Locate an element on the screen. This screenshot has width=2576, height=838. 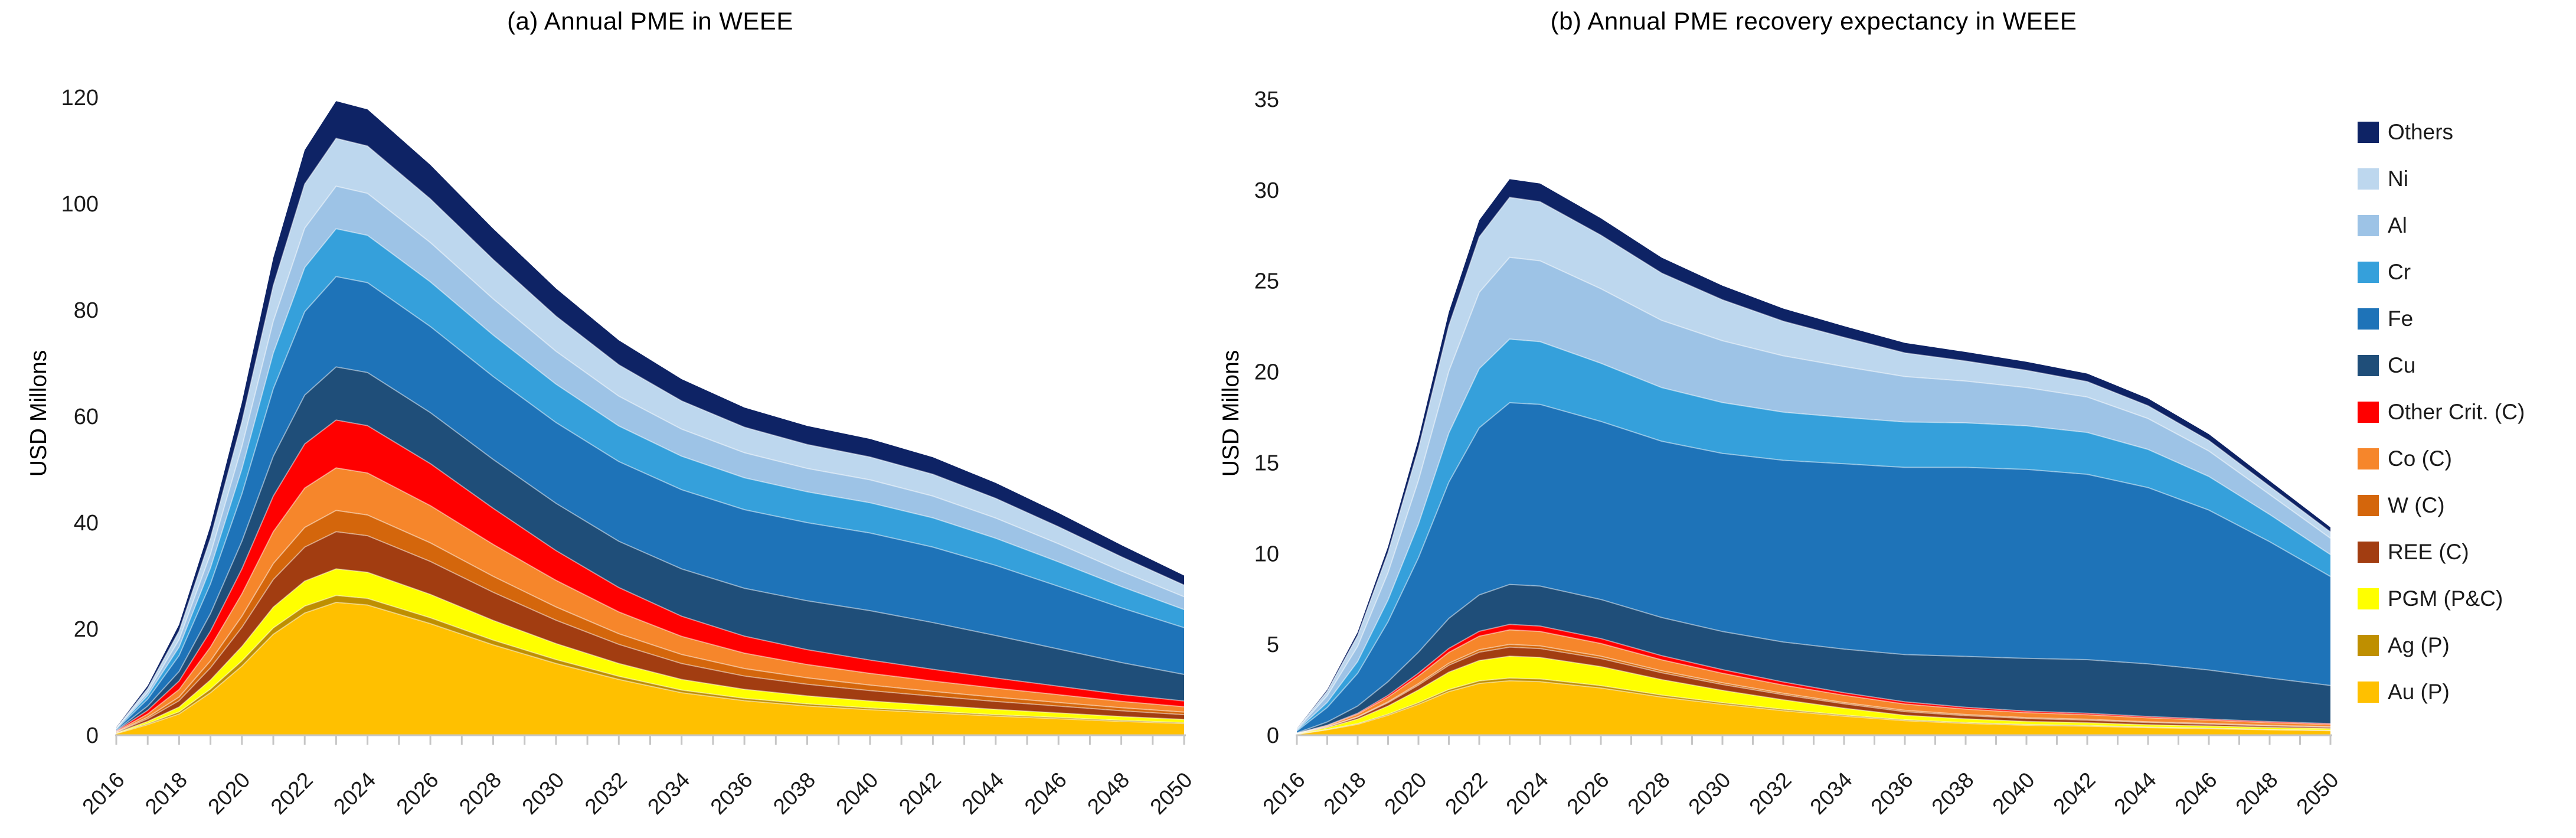
chart-b-area-pgm-p-c is located at coordinates (1813, 695).